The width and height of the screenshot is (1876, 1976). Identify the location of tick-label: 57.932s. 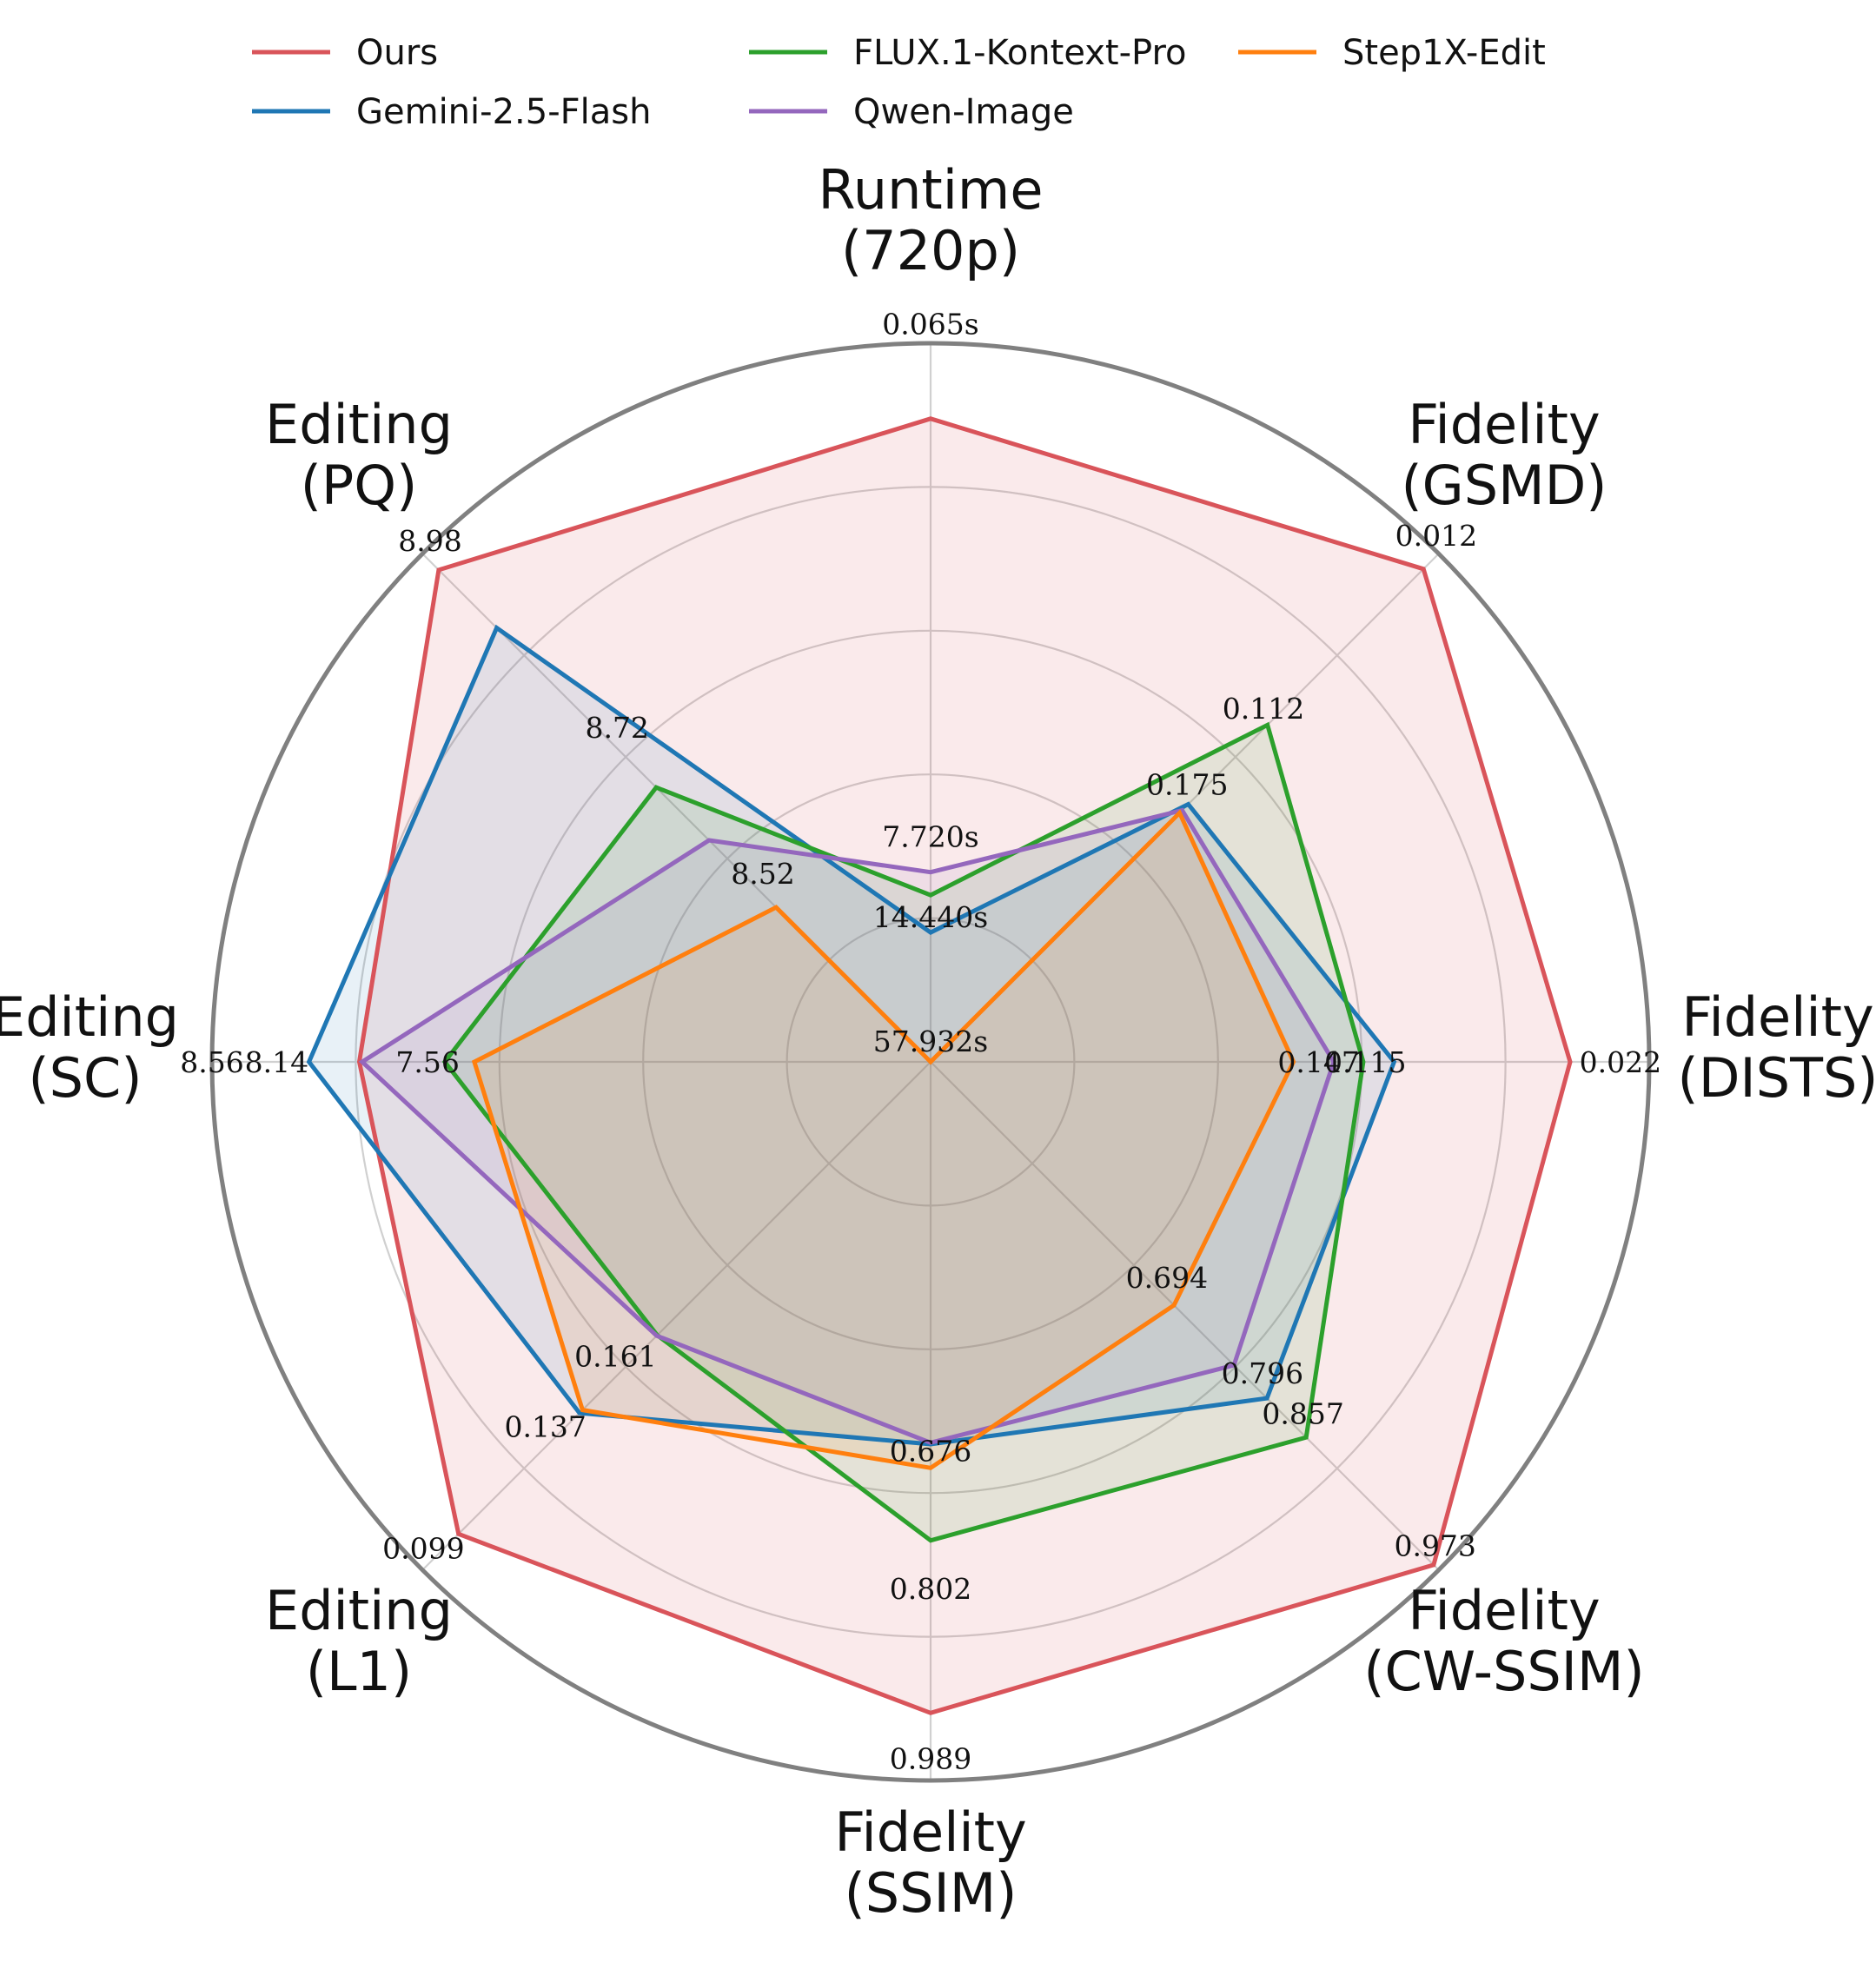
(931, 1041).